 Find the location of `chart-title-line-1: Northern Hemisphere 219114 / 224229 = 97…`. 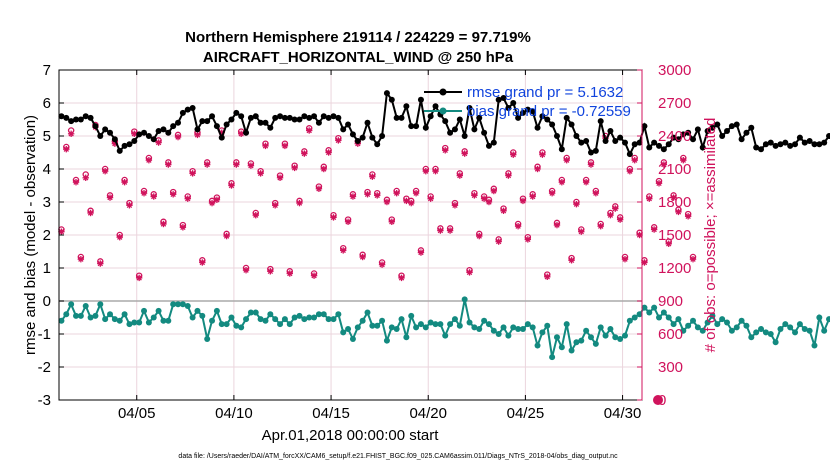

chart-title-line-1: Northern Hemisphere 219114 / 224229 = 97… is located at coordinates (358, 37).